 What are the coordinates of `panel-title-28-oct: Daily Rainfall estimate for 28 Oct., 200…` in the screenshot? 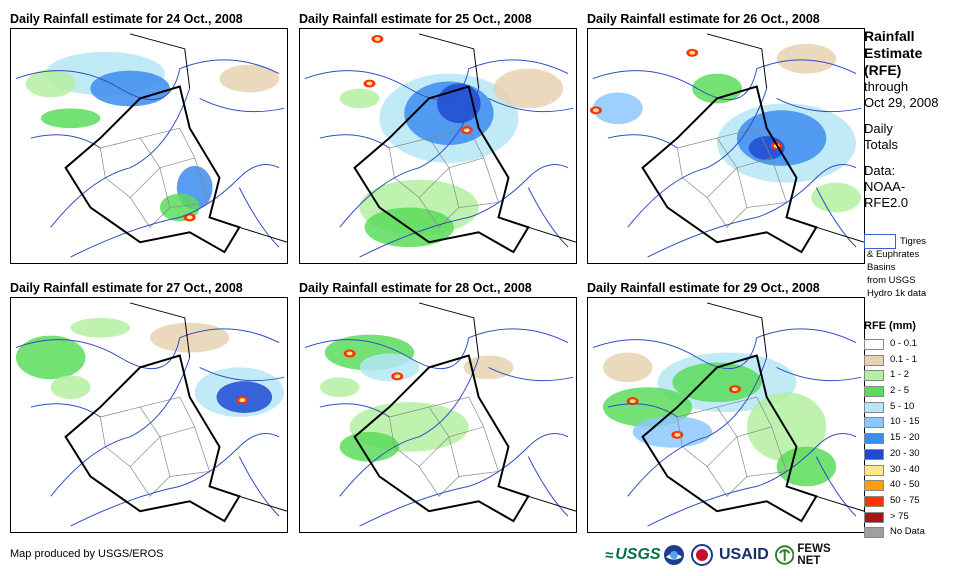 It's located at (415, 288).